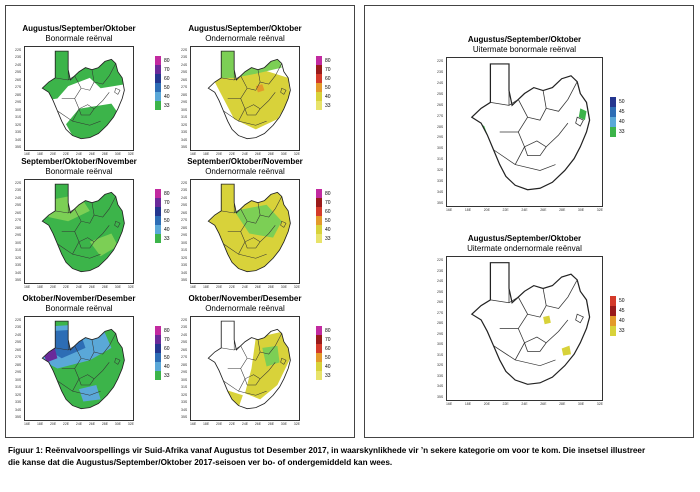 This screenshot has height=492, width=700. I want to click on x-tick-label: 18E, so click(40, 154).